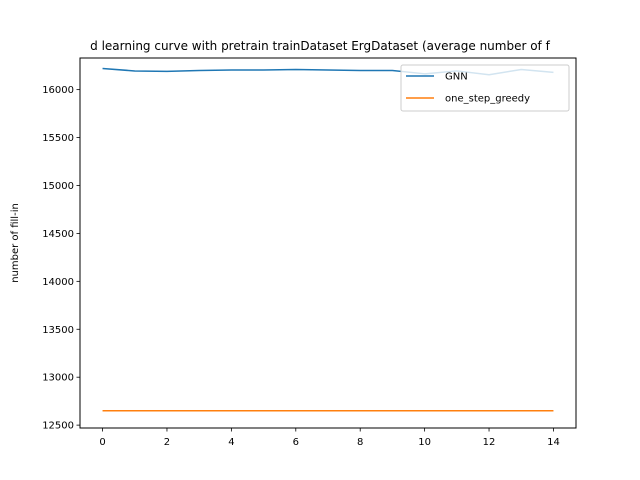 The image size is (640, 480). Describe the element at coordinates (296, 442) in the screenshot. I see `x-tick-label: 6` at that location.